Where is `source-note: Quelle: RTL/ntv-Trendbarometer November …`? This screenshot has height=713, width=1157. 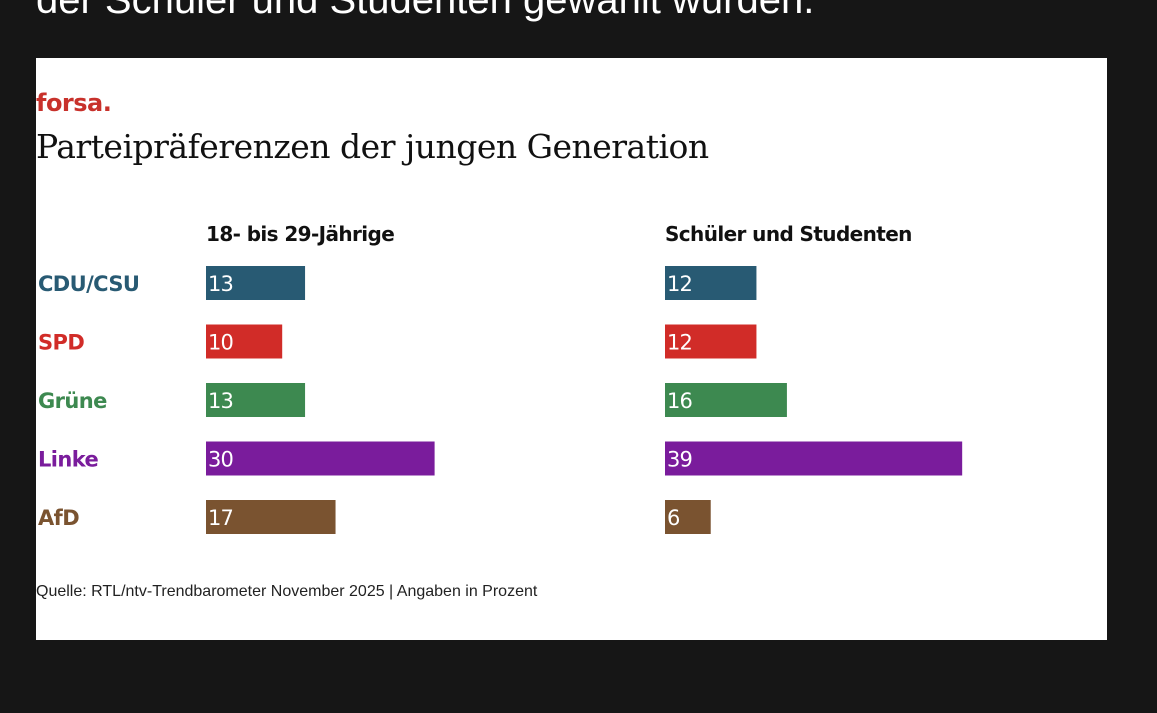
source-note: Quelle: RTL/ntv-Trendbarometer November … is located at coordinates (287, 591).